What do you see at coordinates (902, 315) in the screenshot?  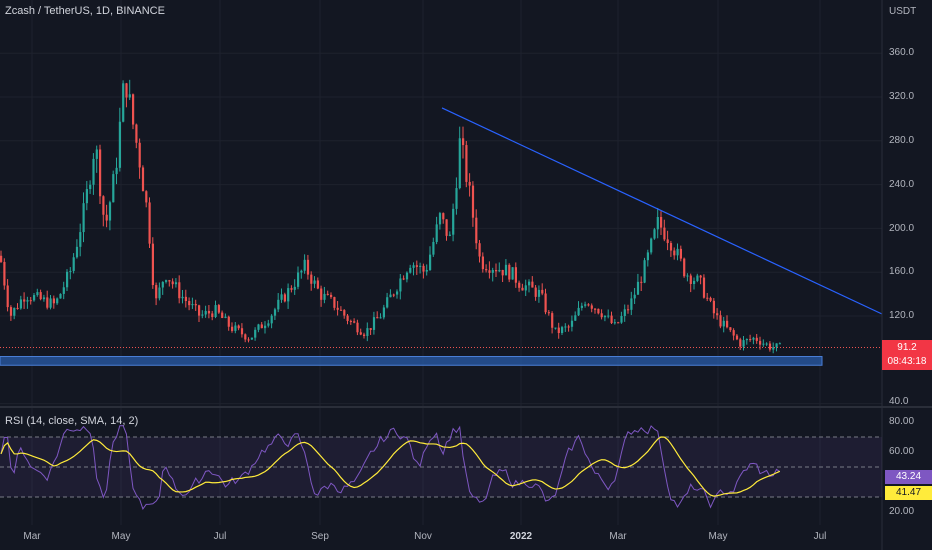 I see `price-tick: 120.0` at bounding box center [902, 315].